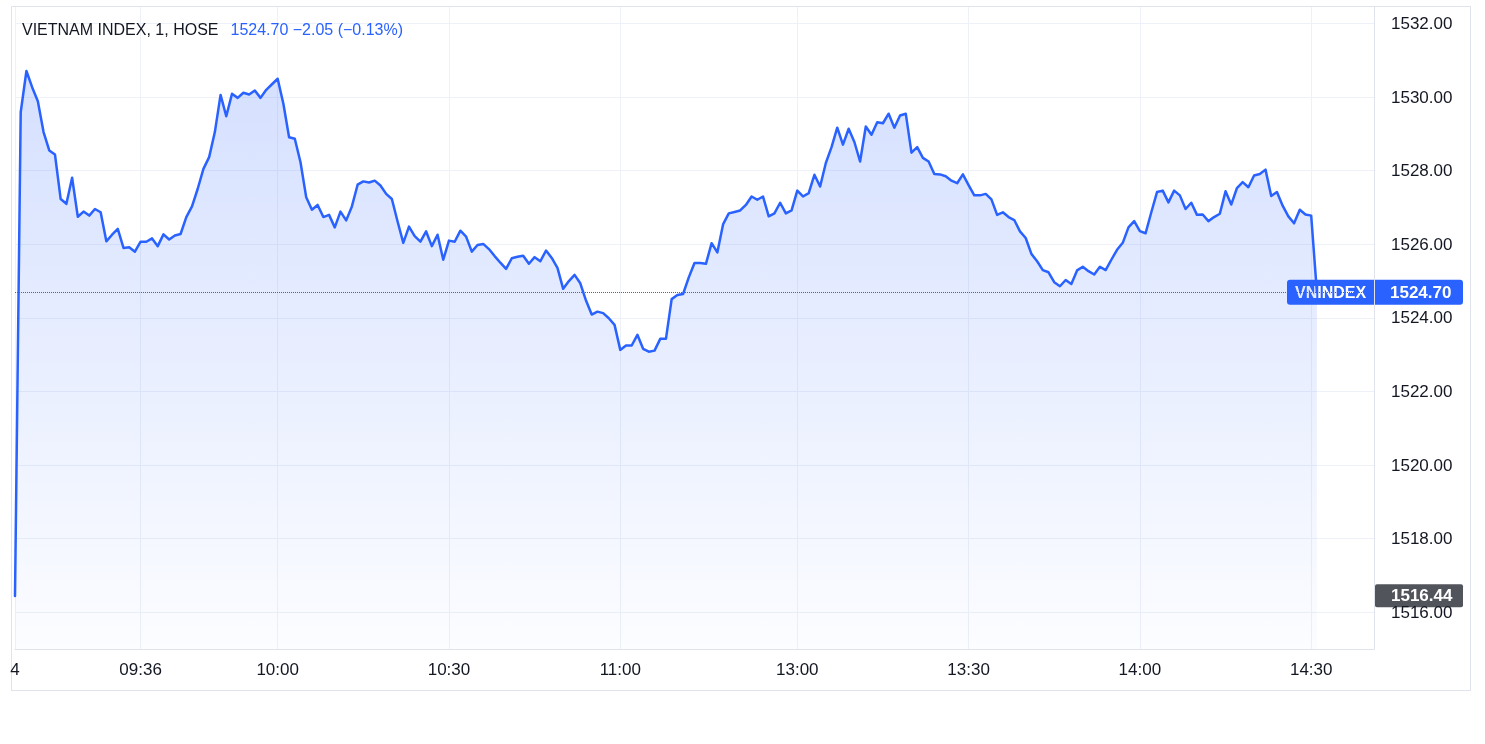 The height and width of the screenshot is (744, 1485). I want to click on y-tick-label: 1522.00, so click(1422, 391).